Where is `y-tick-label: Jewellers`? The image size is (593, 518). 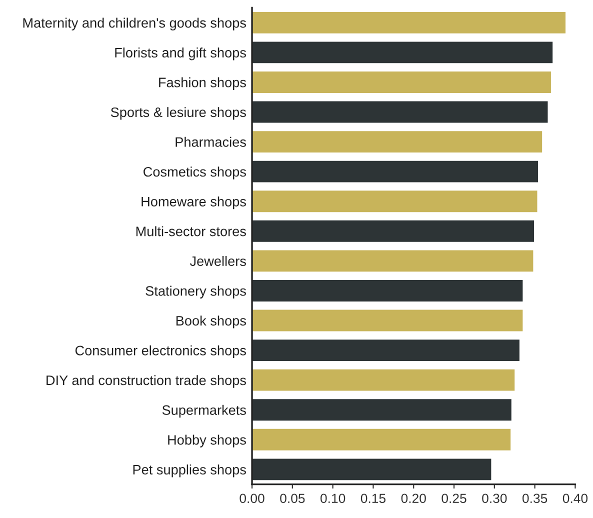 y-tick-label: Jewellers is located at coordinates (218, 261).